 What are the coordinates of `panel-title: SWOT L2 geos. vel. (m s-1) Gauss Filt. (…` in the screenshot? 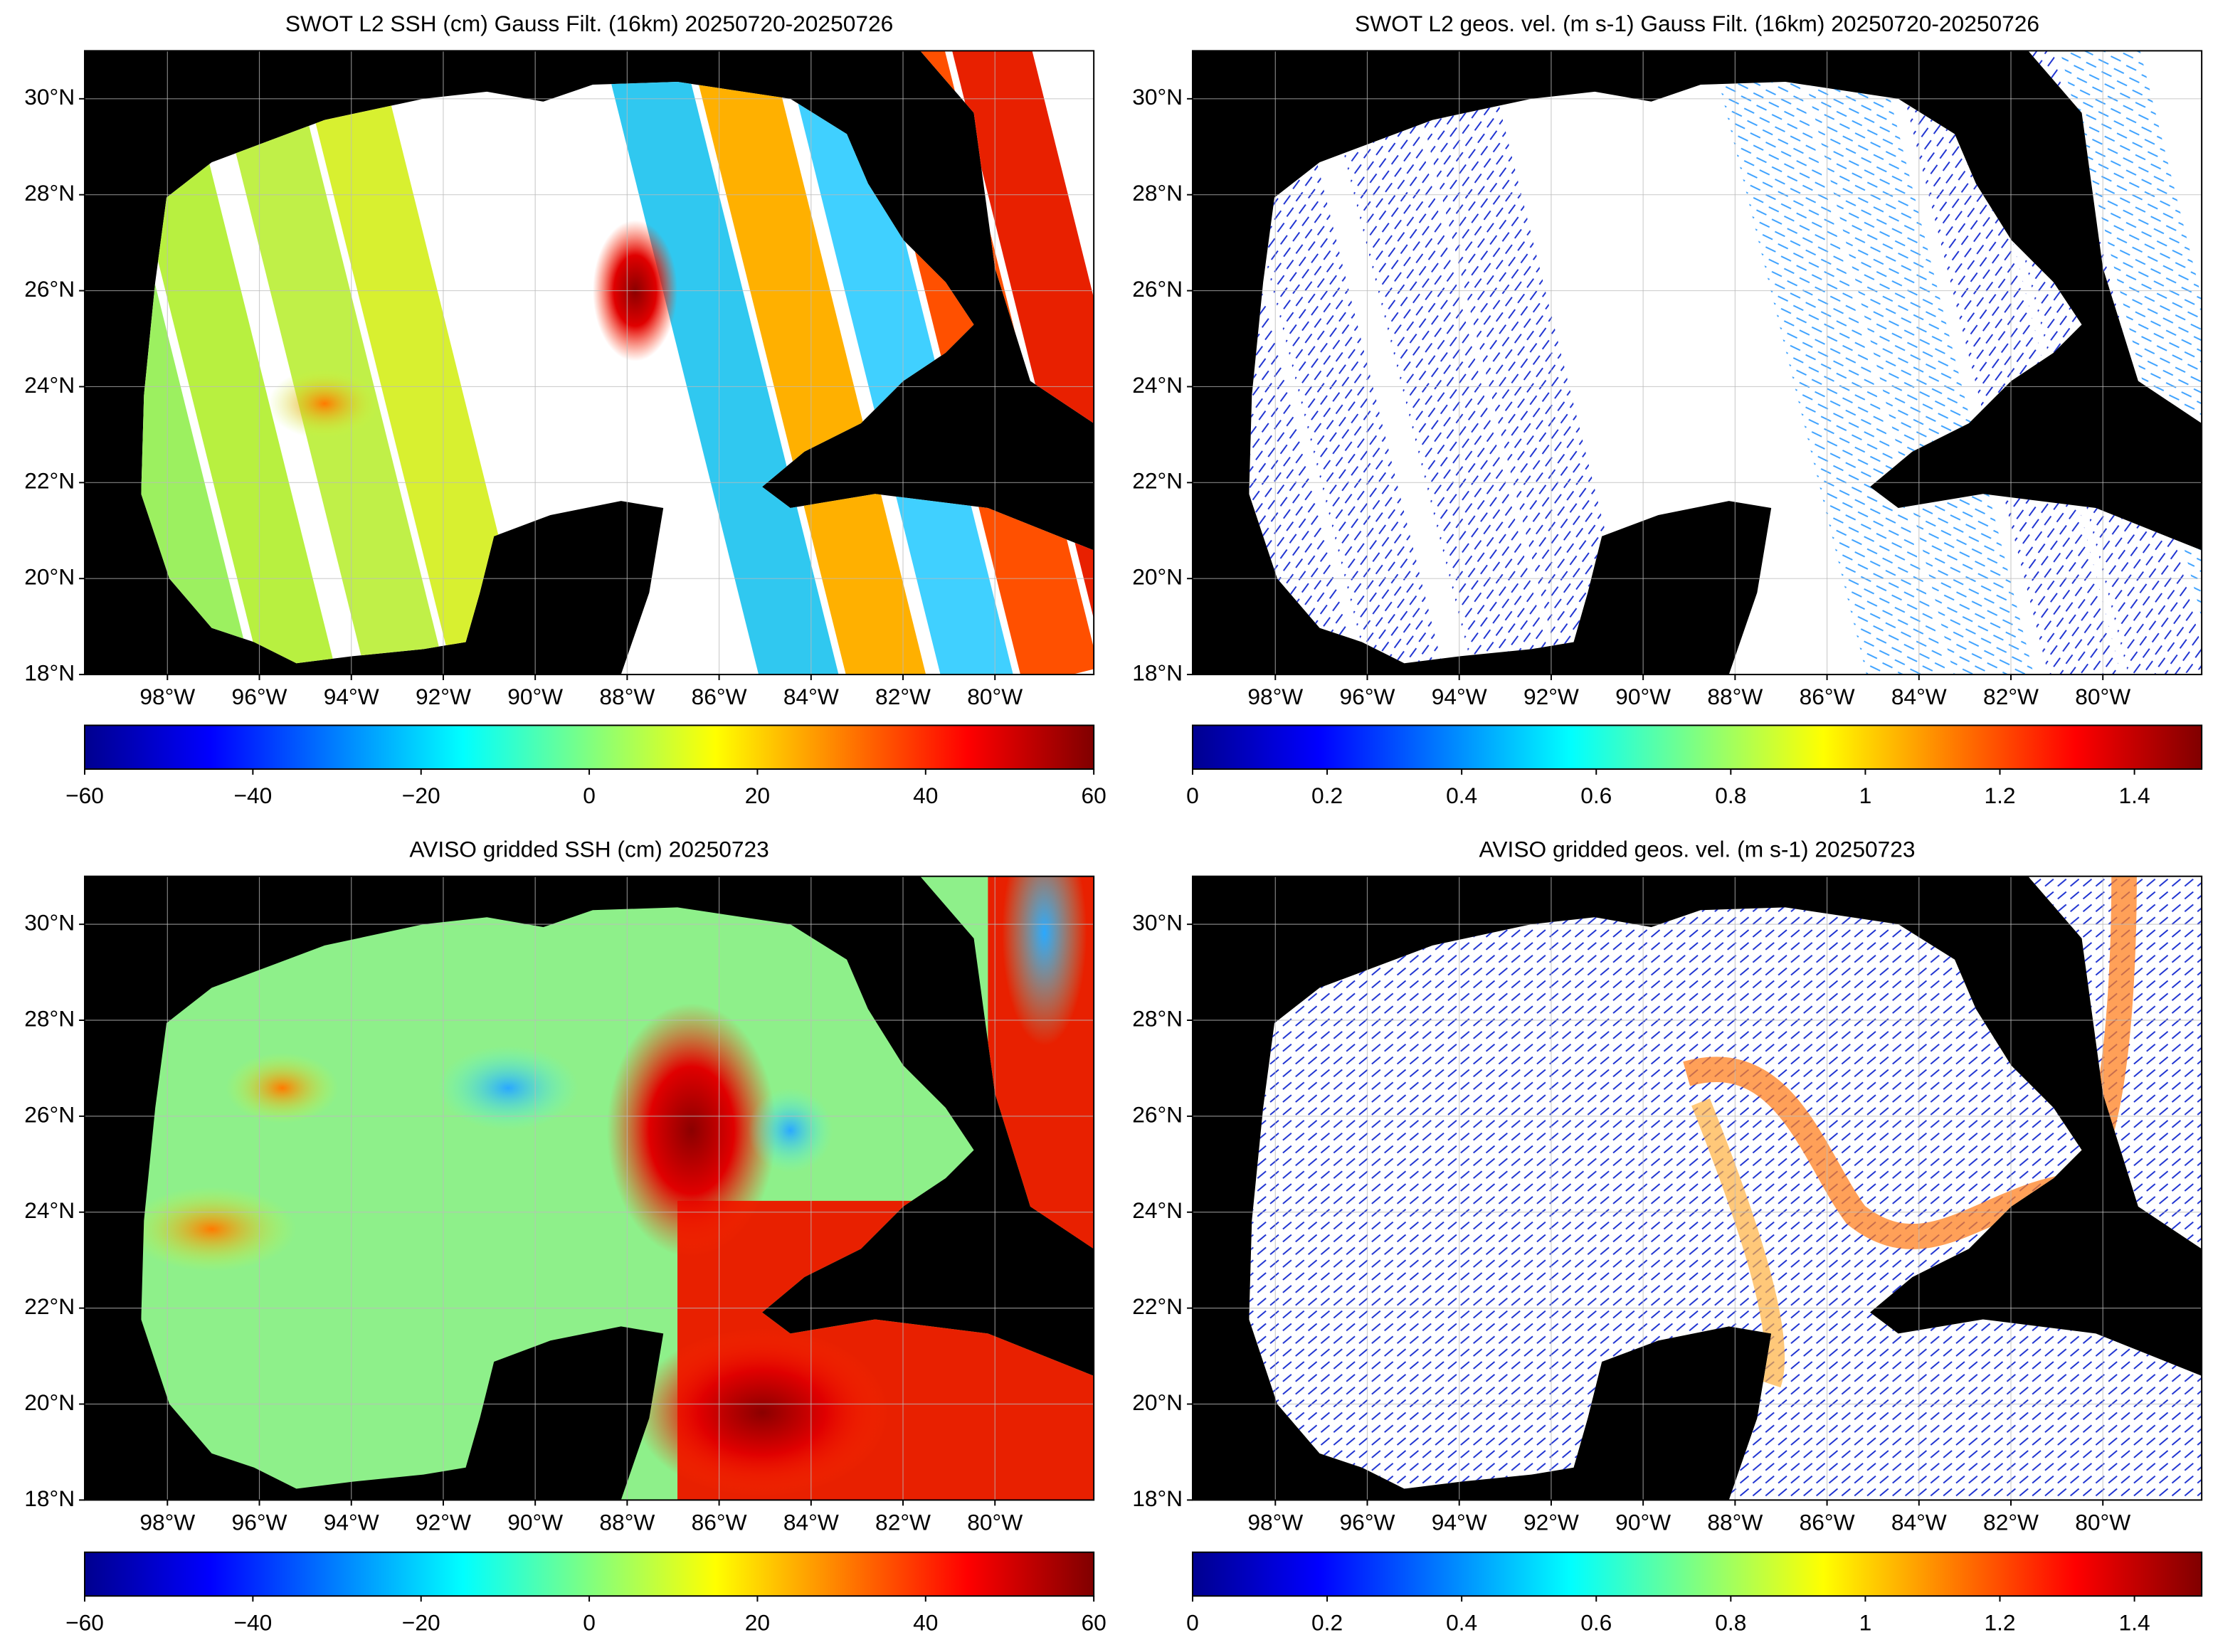 It's located at (1697, 23).